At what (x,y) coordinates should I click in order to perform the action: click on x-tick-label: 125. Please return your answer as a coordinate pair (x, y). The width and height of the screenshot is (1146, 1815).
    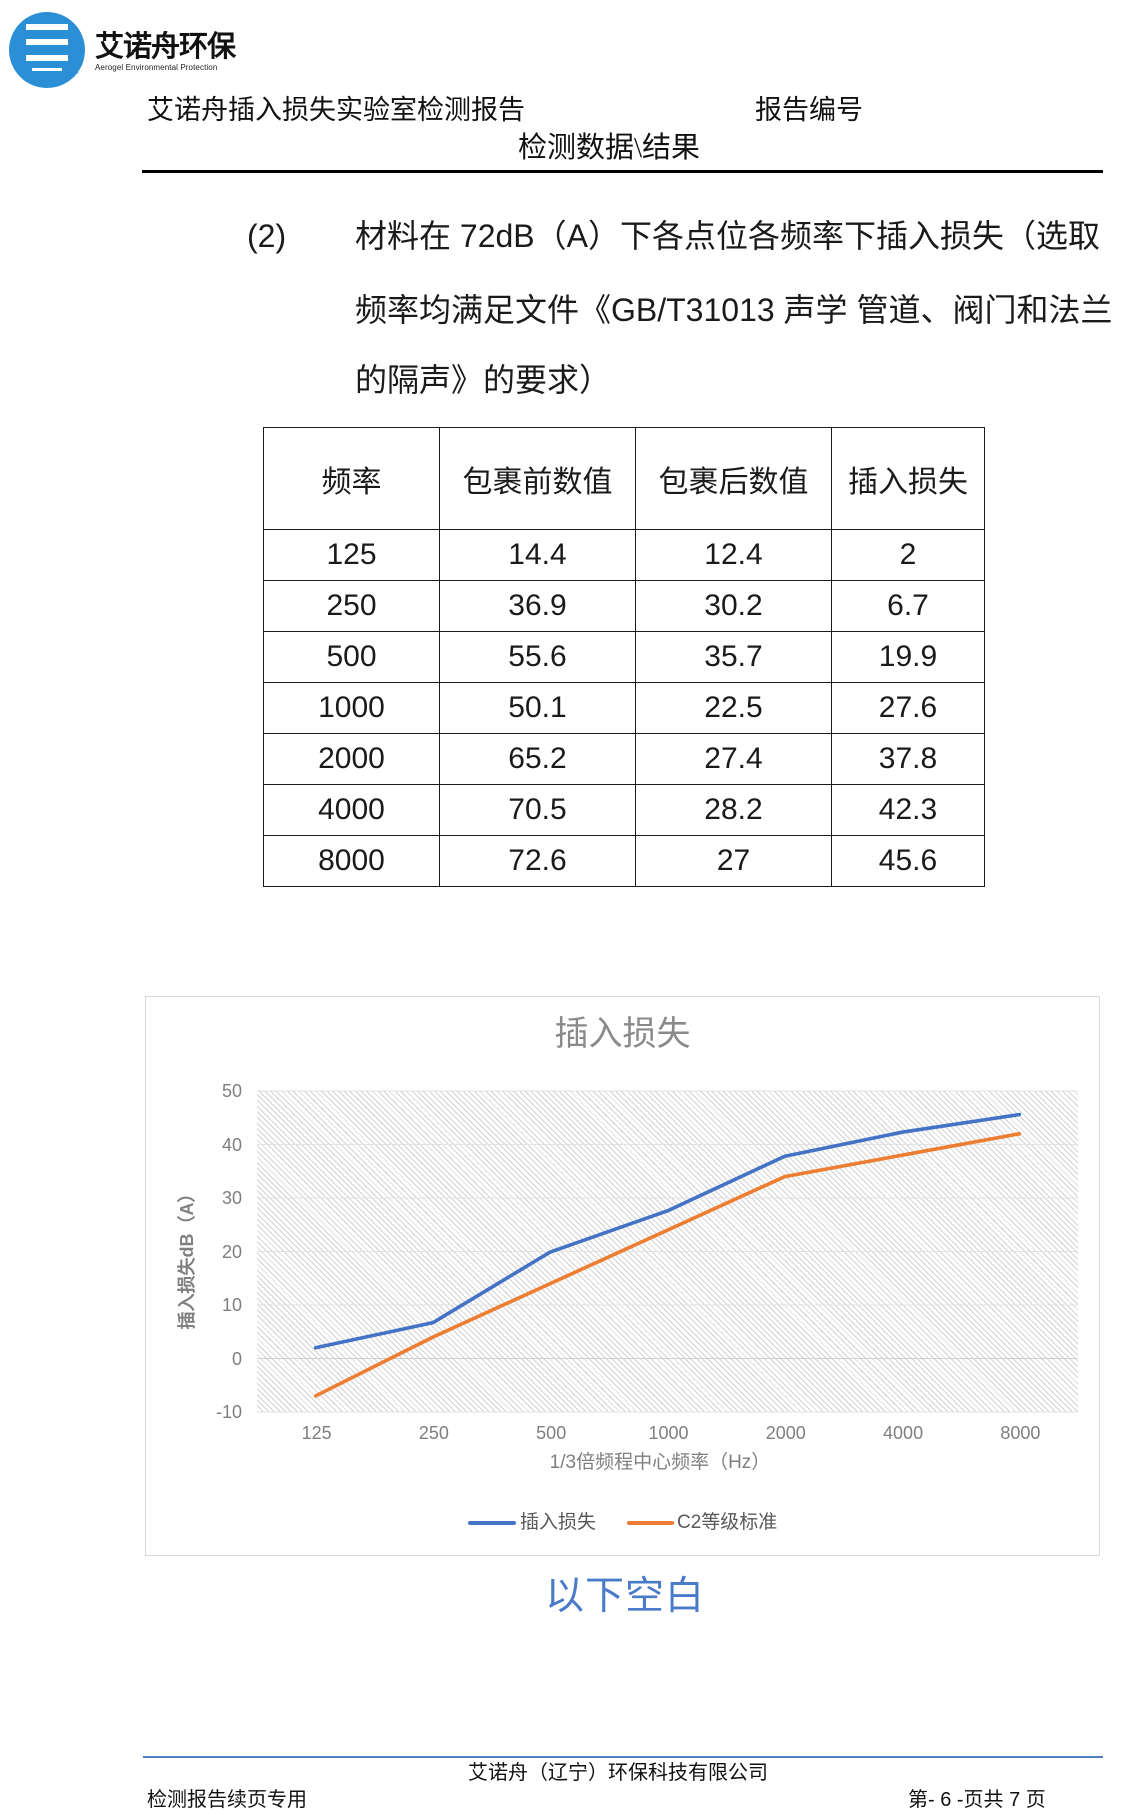
    Looking at the image, I should click on (316, 1433).